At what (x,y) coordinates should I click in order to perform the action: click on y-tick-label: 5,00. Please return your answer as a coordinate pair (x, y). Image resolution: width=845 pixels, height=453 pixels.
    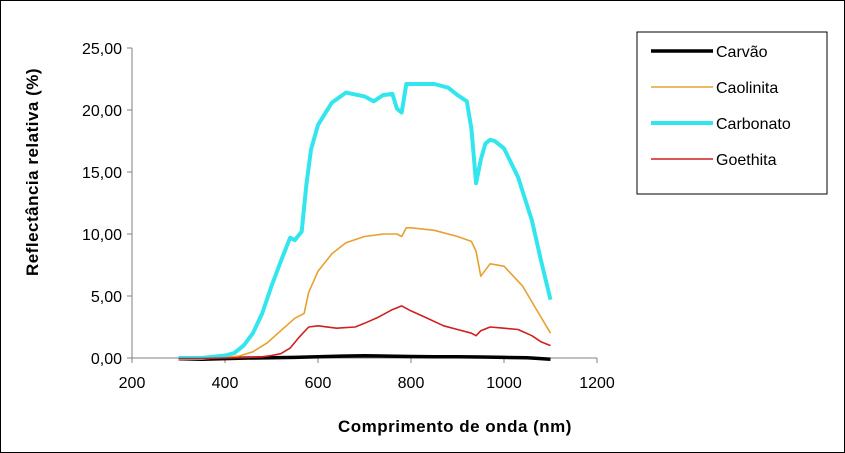
    Looking at the image, I should click on (106, 297).